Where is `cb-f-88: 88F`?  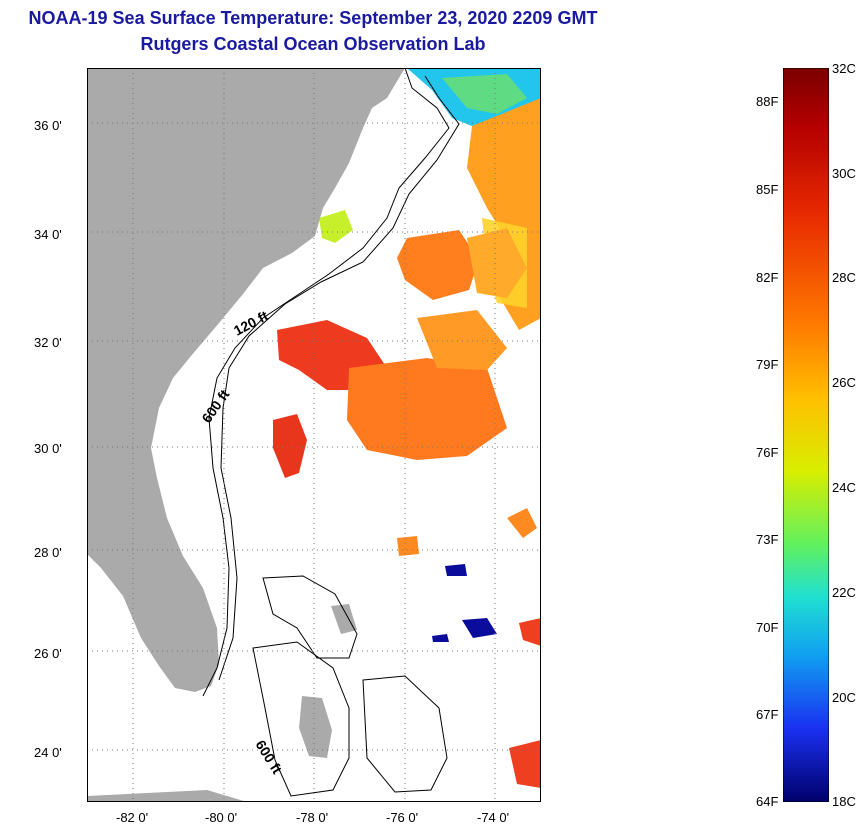 cb-f-88: 88F is located at coordinates (767, 101).